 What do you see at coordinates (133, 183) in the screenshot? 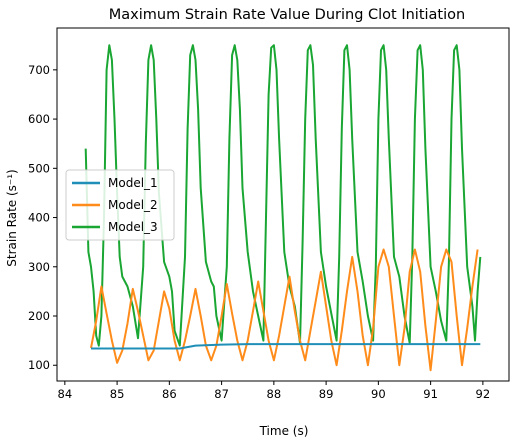
I see `legend-entry-label: Model_1` at bounding box center [133, 183].